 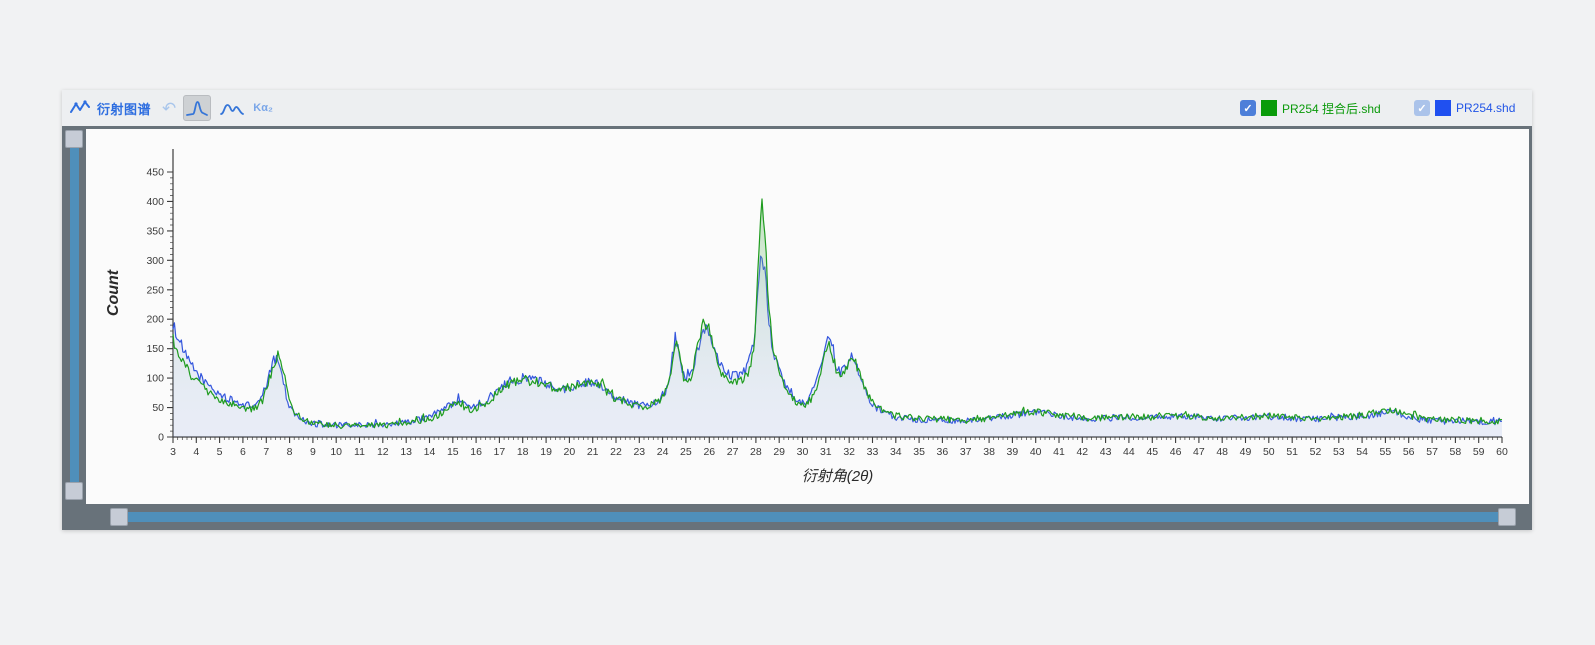 I want to click on horizontal-zoom-slider, so click(x=797, y=517).